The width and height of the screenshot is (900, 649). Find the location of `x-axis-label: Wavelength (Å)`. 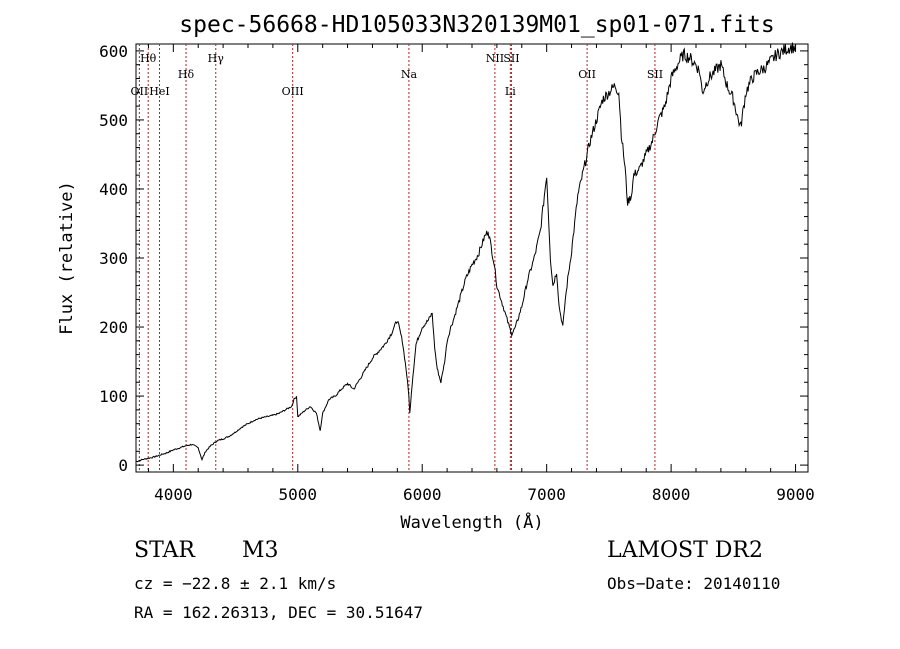

x-axis-label: Wavelength (Å) is located at coordinates (471, 522).